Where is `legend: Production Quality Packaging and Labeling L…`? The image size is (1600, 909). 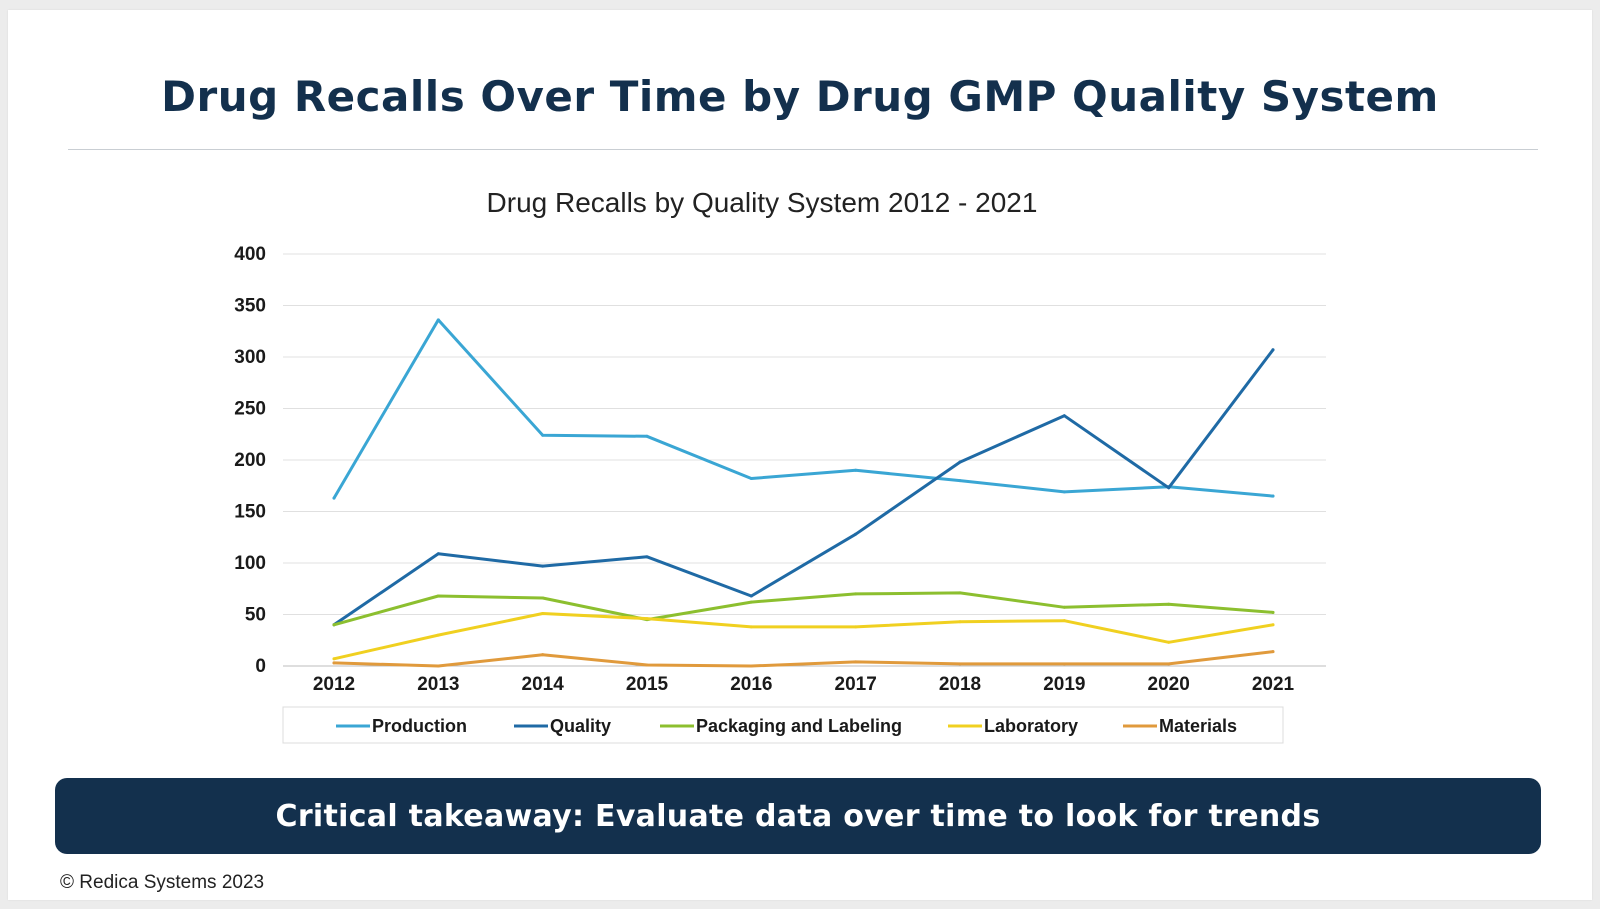
legend: Production Quality Packaging and Labeling L… is located at coordinates (783, 725).